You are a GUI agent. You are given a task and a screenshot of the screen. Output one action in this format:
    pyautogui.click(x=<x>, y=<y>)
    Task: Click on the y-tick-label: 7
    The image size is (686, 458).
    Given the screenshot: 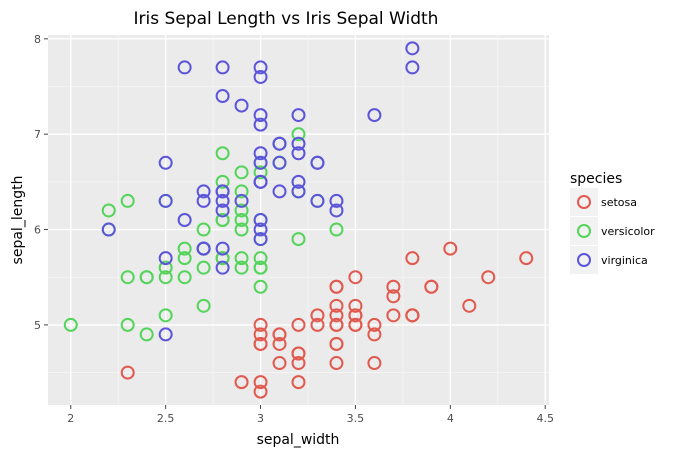 What is the action you would take?
    pyautogui.click(x=37, y=134)
    